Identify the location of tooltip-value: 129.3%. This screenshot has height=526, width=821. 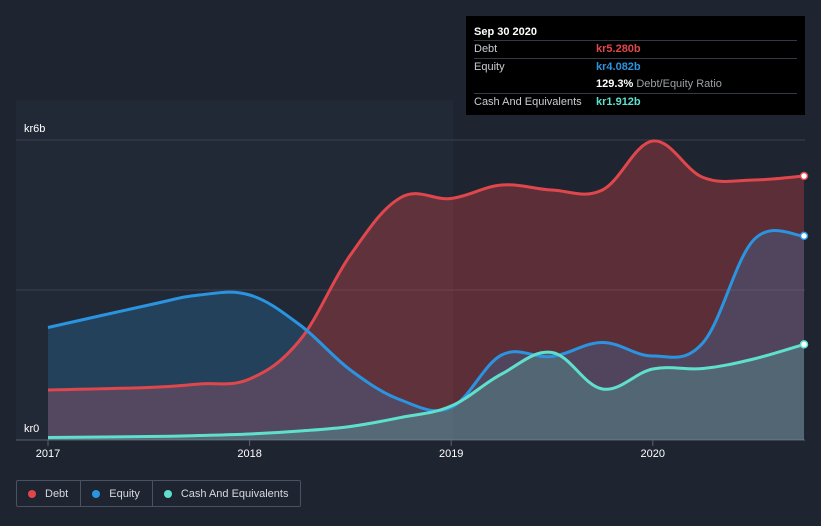
(615, 84).